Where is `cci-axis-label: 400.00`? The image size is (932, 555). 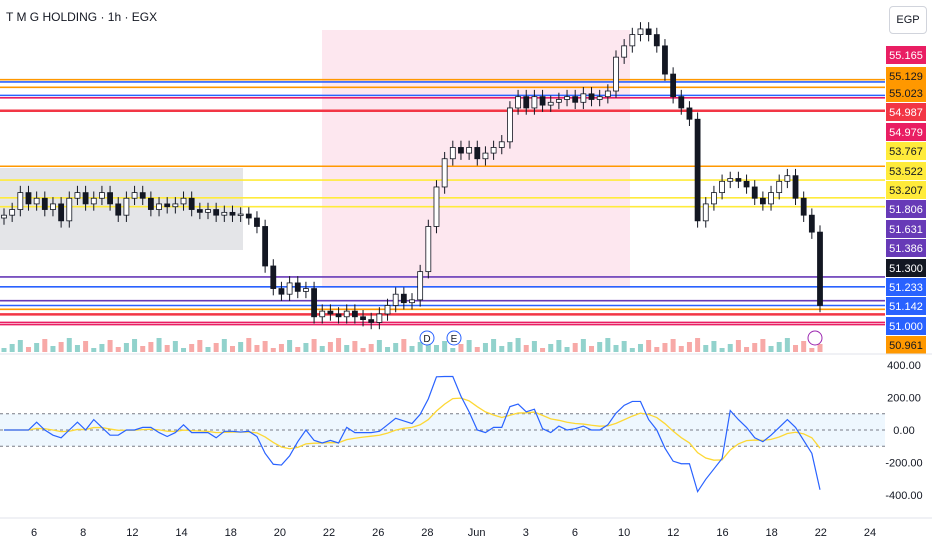
cci-axis-label: 400.00 is located at coordinates (904, 366).